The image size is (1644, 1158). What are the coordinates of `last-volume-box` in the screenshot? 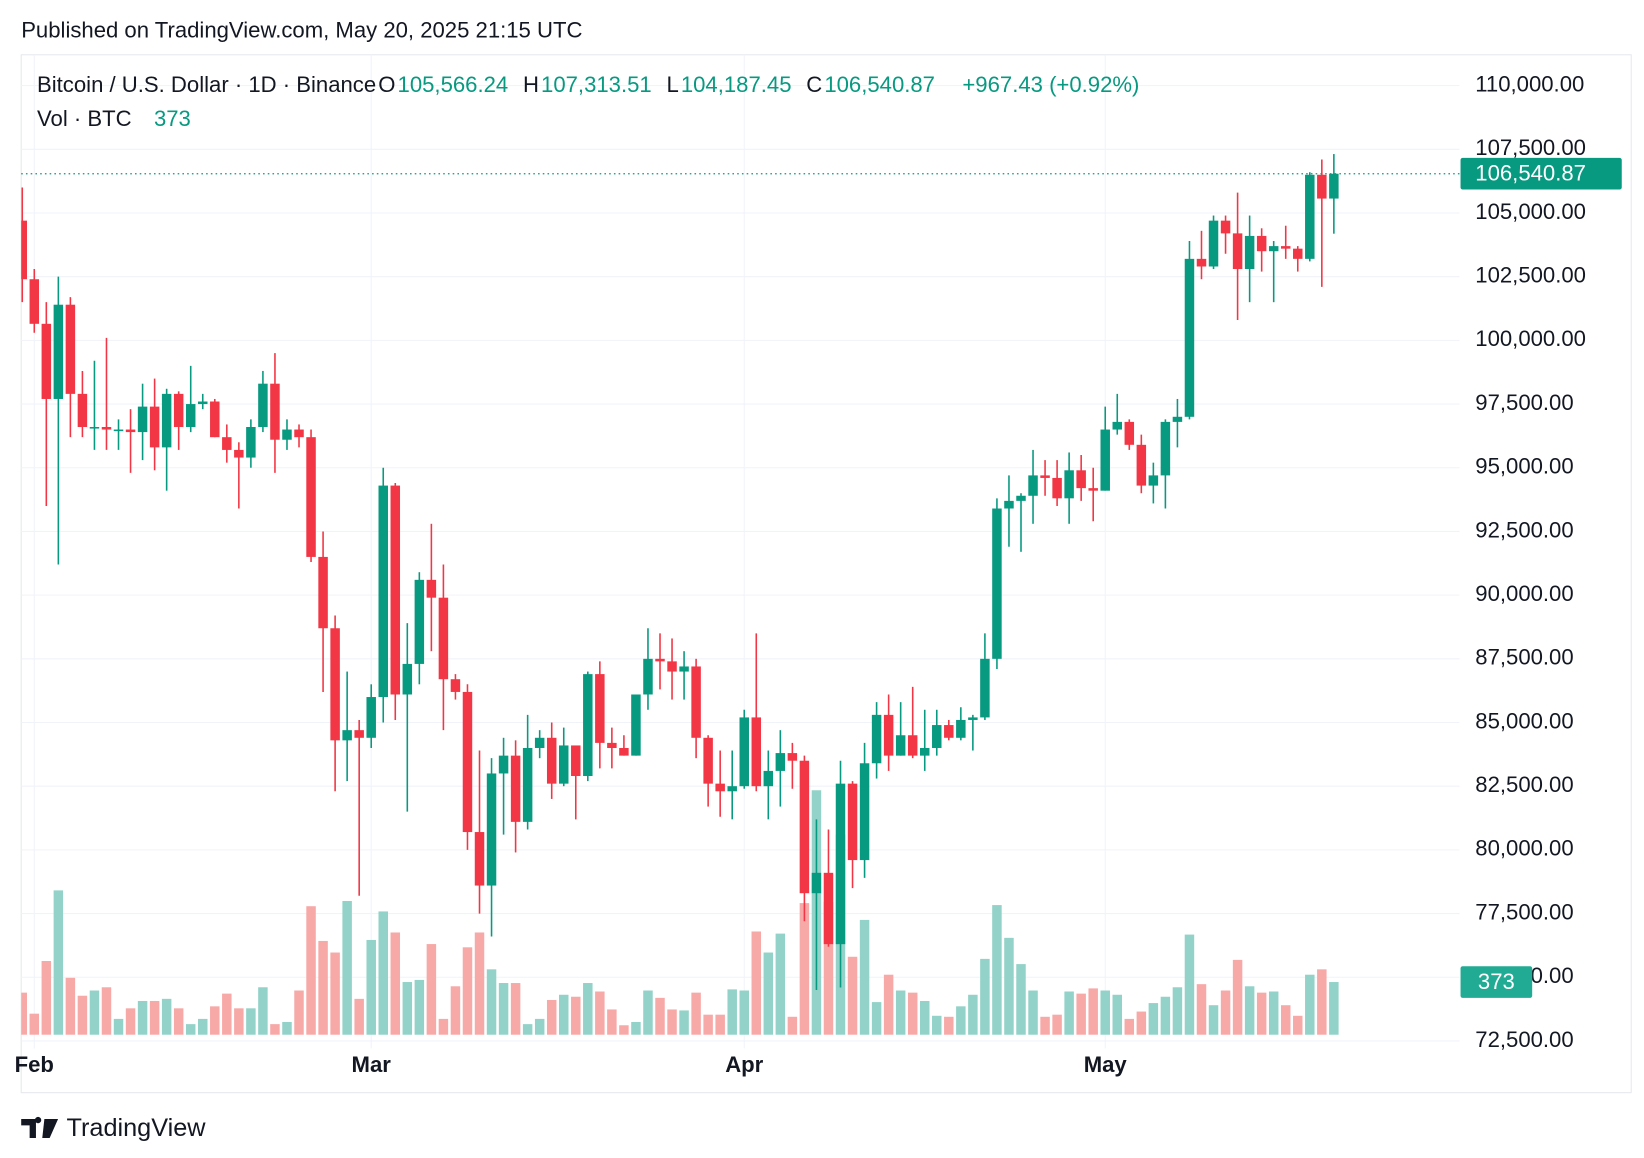 It's located at (1496, 982).